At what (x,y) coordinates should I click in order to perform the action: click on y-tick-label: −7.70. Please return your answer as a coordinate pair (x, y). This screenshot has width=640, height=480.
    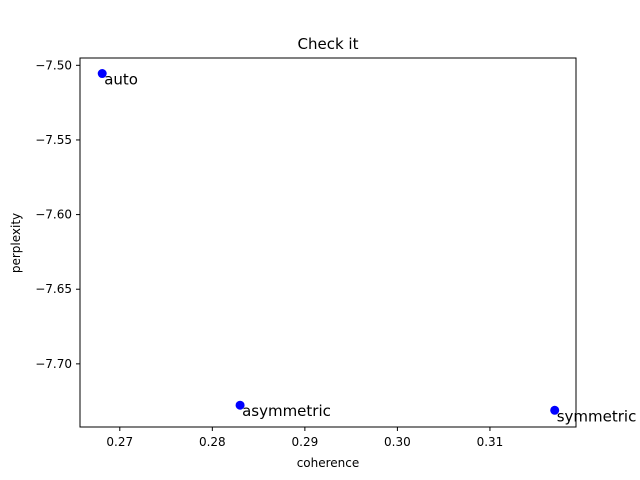
    Looking at the image, I should click on (53, 364).